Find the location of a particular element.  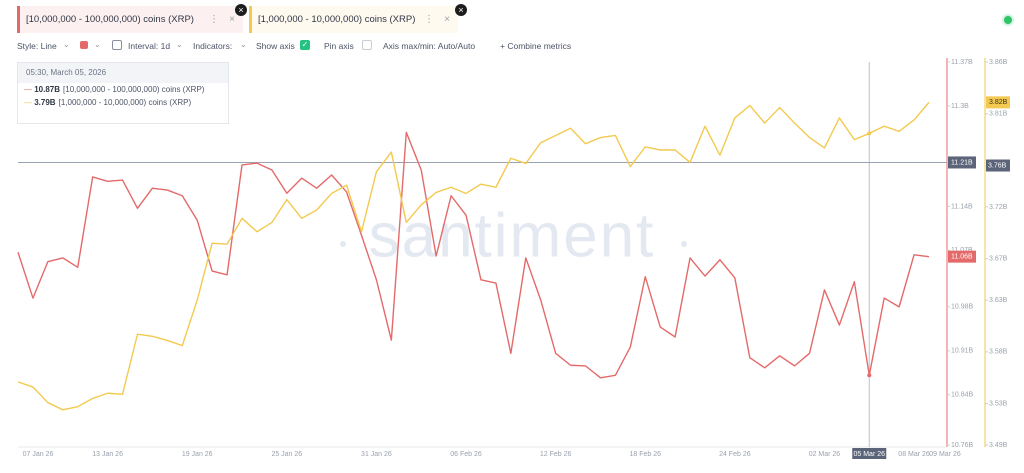

tick-label: 11.37B is located at coordinates (962, 62).